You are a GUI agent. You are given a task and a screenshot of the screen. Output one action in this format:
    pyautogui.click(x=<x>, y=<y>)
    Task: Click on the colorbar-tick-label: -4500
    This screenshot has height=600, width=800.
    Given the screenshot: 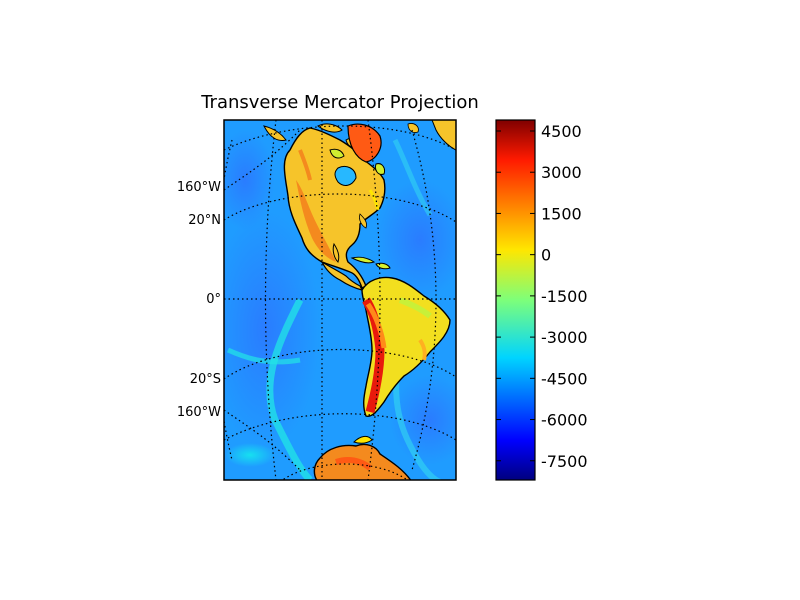 What is the action you would take?
    pyautogui.click(x=564, y=378)
    